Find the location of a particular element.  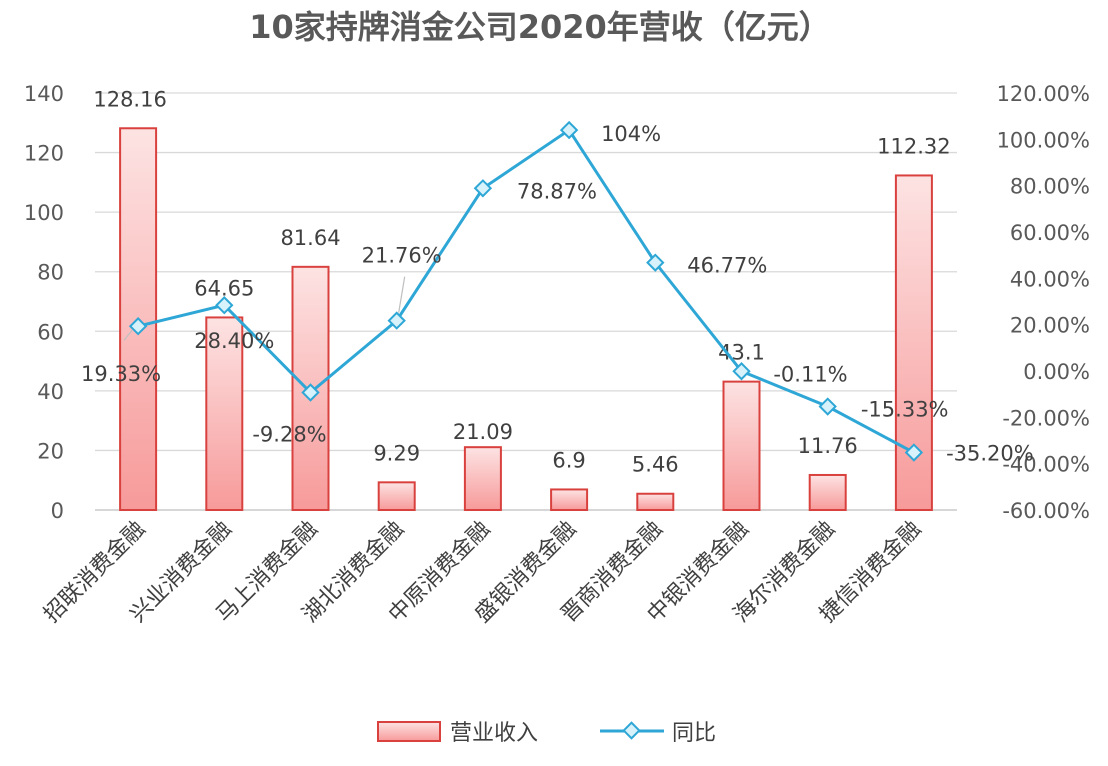

right-tick-label: 20.00% is located at coordinates (1050, 326).